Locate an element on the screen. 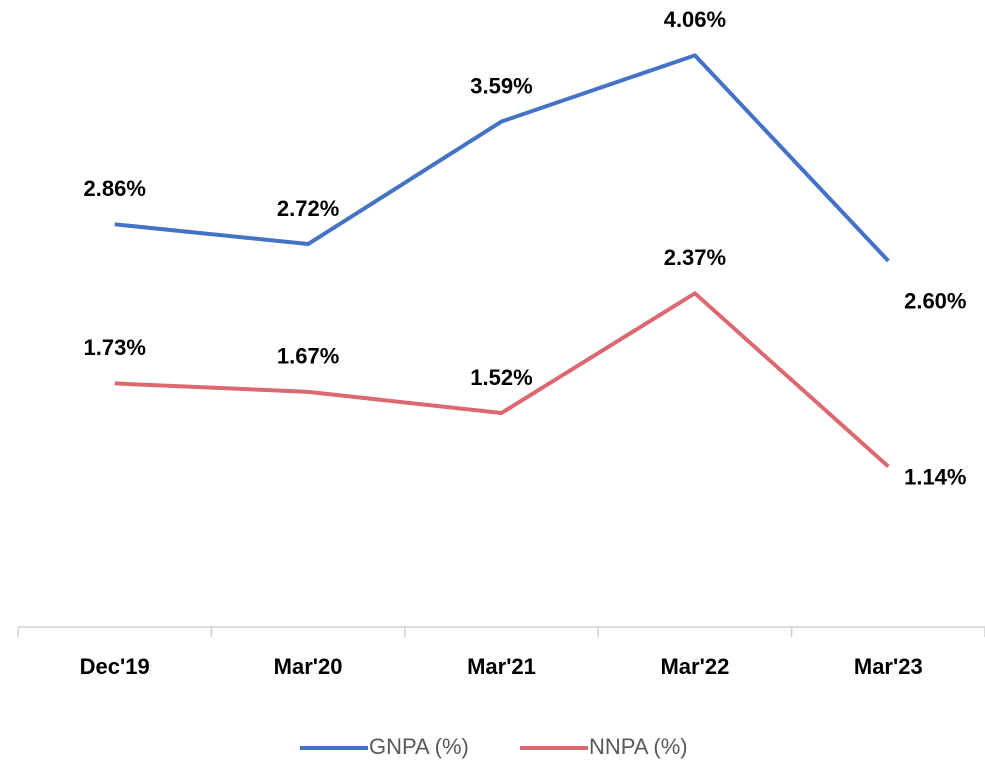 This screenshot has height=768, width=985. x-tick-label: Mar'22 is located at coordinates (694, 666).